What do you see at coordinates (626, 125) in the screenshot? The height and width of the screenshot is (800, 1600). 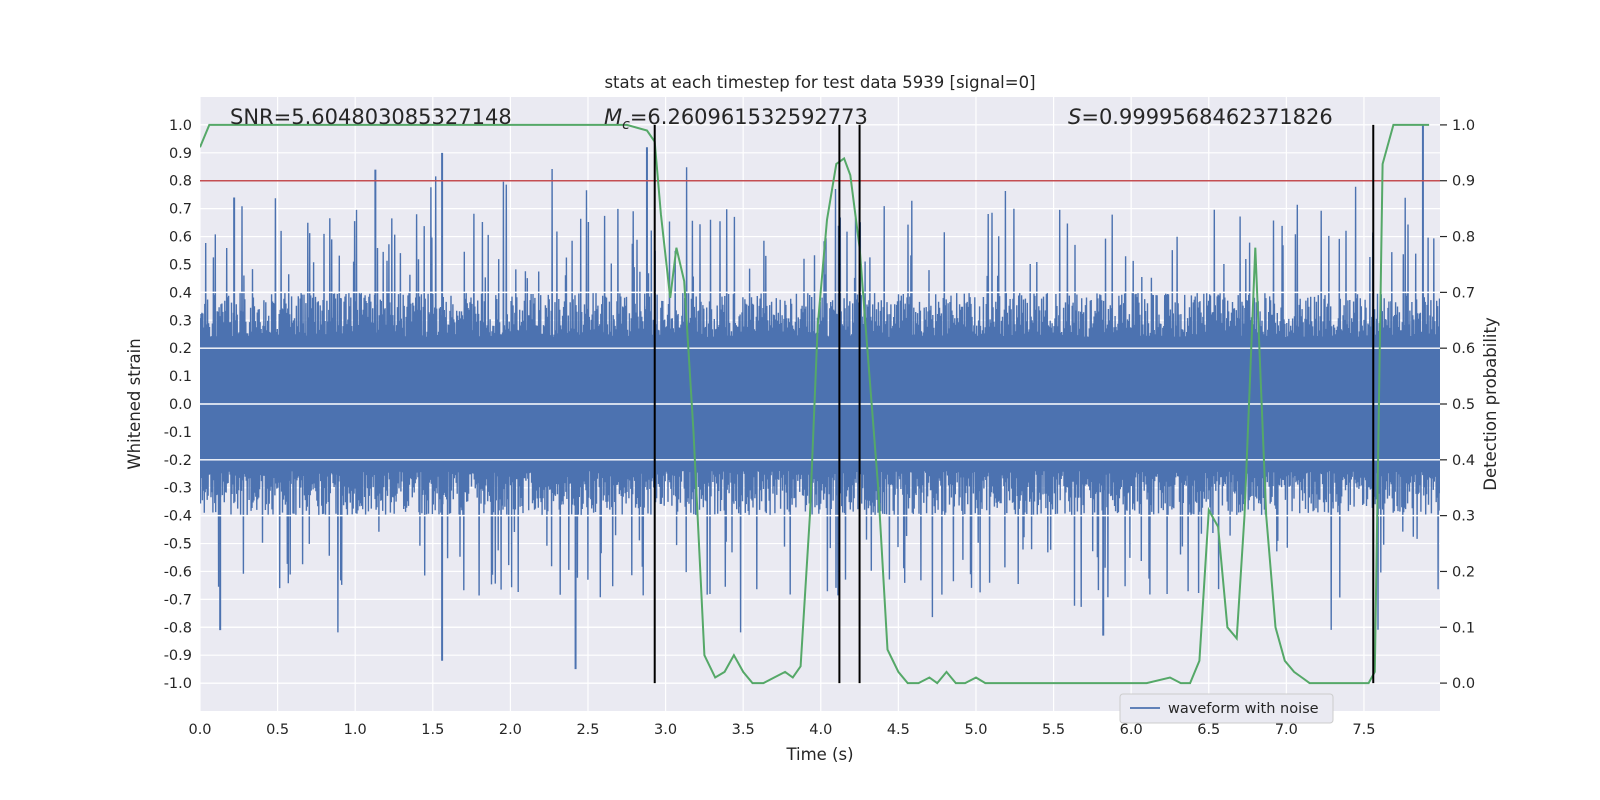 I see `mc-subscript: c` at bounding box center [626, 125].